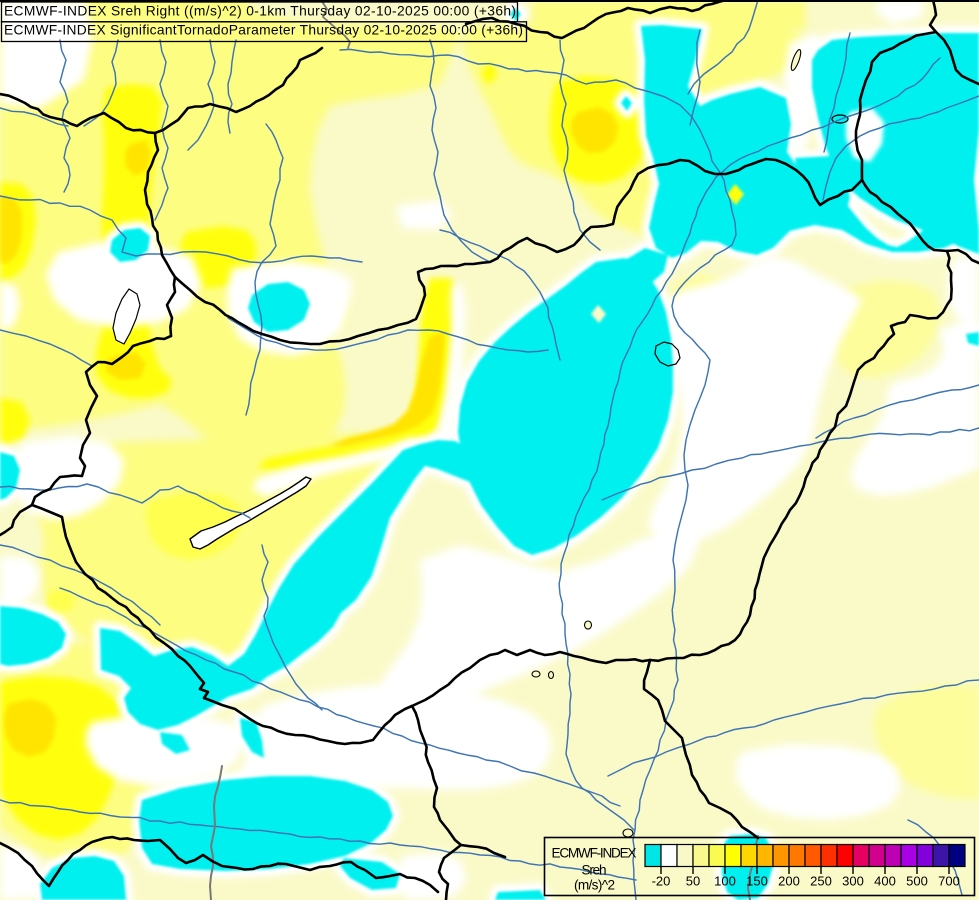 Image resolution: width=979 pixels, height=900 pixels. Describe the element at coordinates (594, 852) in the screenshot. I see `svg-text: ECMWF-INDEX` at that location.